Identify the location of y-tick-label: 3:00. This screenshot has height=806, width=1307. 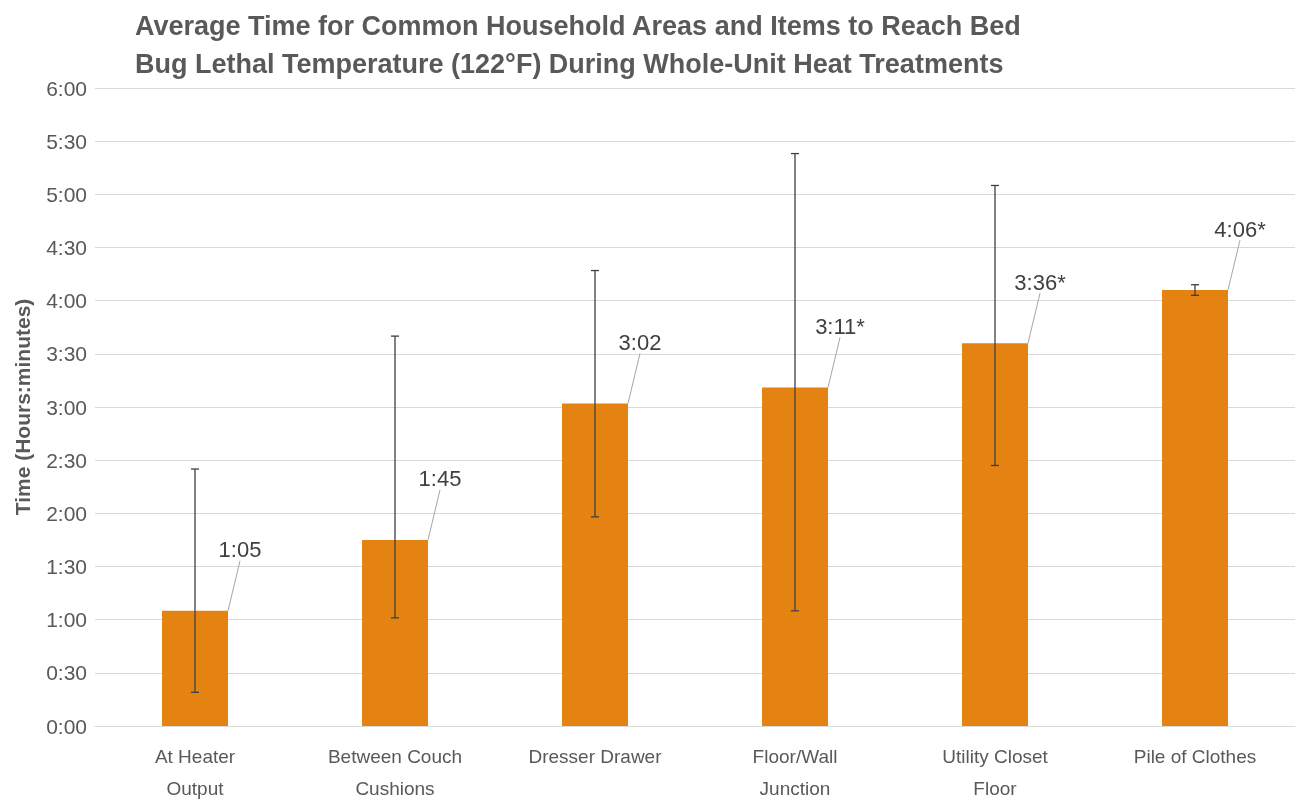
(66, 407).